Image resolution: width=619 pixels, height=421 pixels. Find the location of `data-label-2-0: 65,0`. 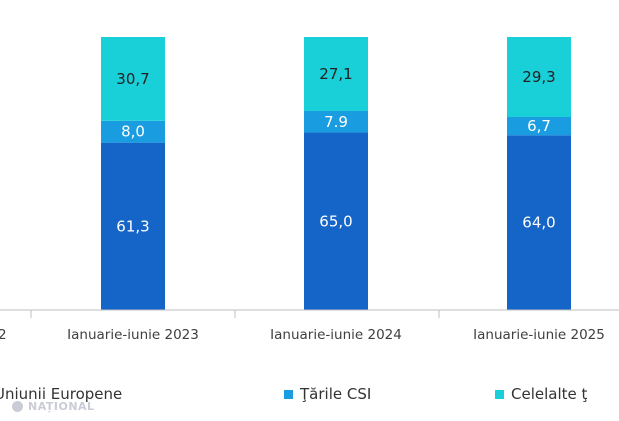

data-label-2-0: 65,0 is located at coordinates (335, 221).